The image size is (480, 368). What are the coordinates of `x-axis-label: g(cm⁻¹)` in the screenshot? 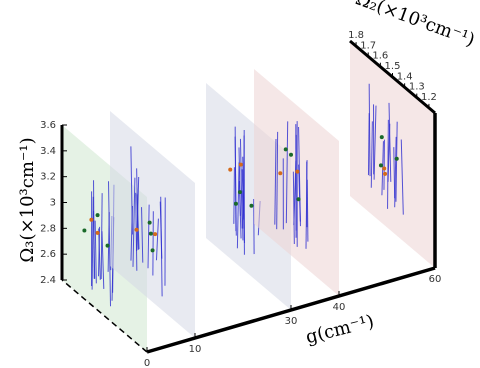 It's located at (340, 329).